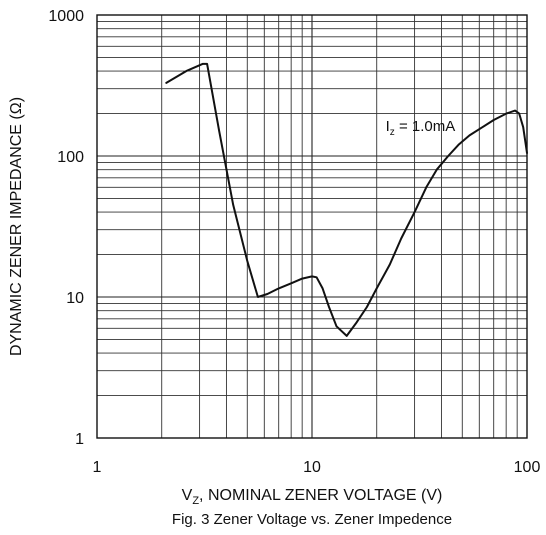 The width and height of the screenshot is (546, 535). Describe the element at coordinates (195, 501) in the screenshot. I see `x-axis-title-subscript: Z` at that location.